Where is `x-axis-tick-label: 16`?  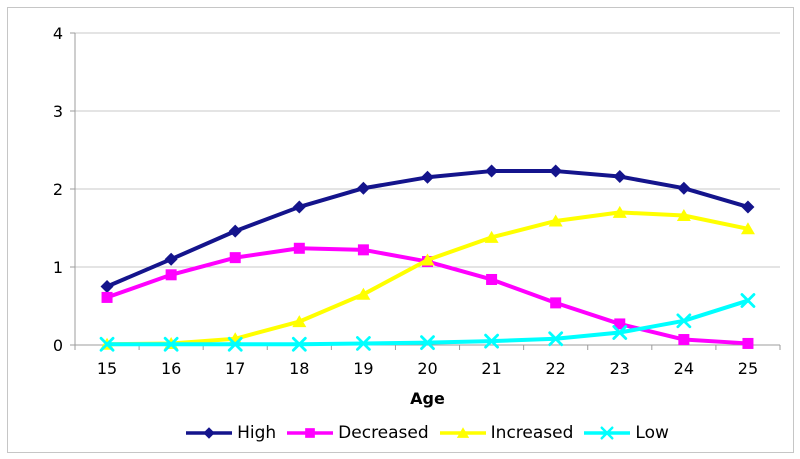 x-axis-tick-label: 16 is located at coordinates (171, 368).